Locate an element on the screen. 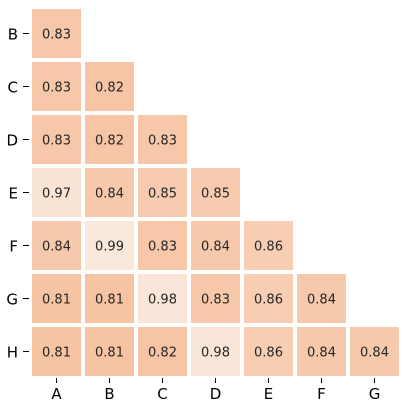  cell-value-f-b: 0.99 is located at coordinates (109, 247).